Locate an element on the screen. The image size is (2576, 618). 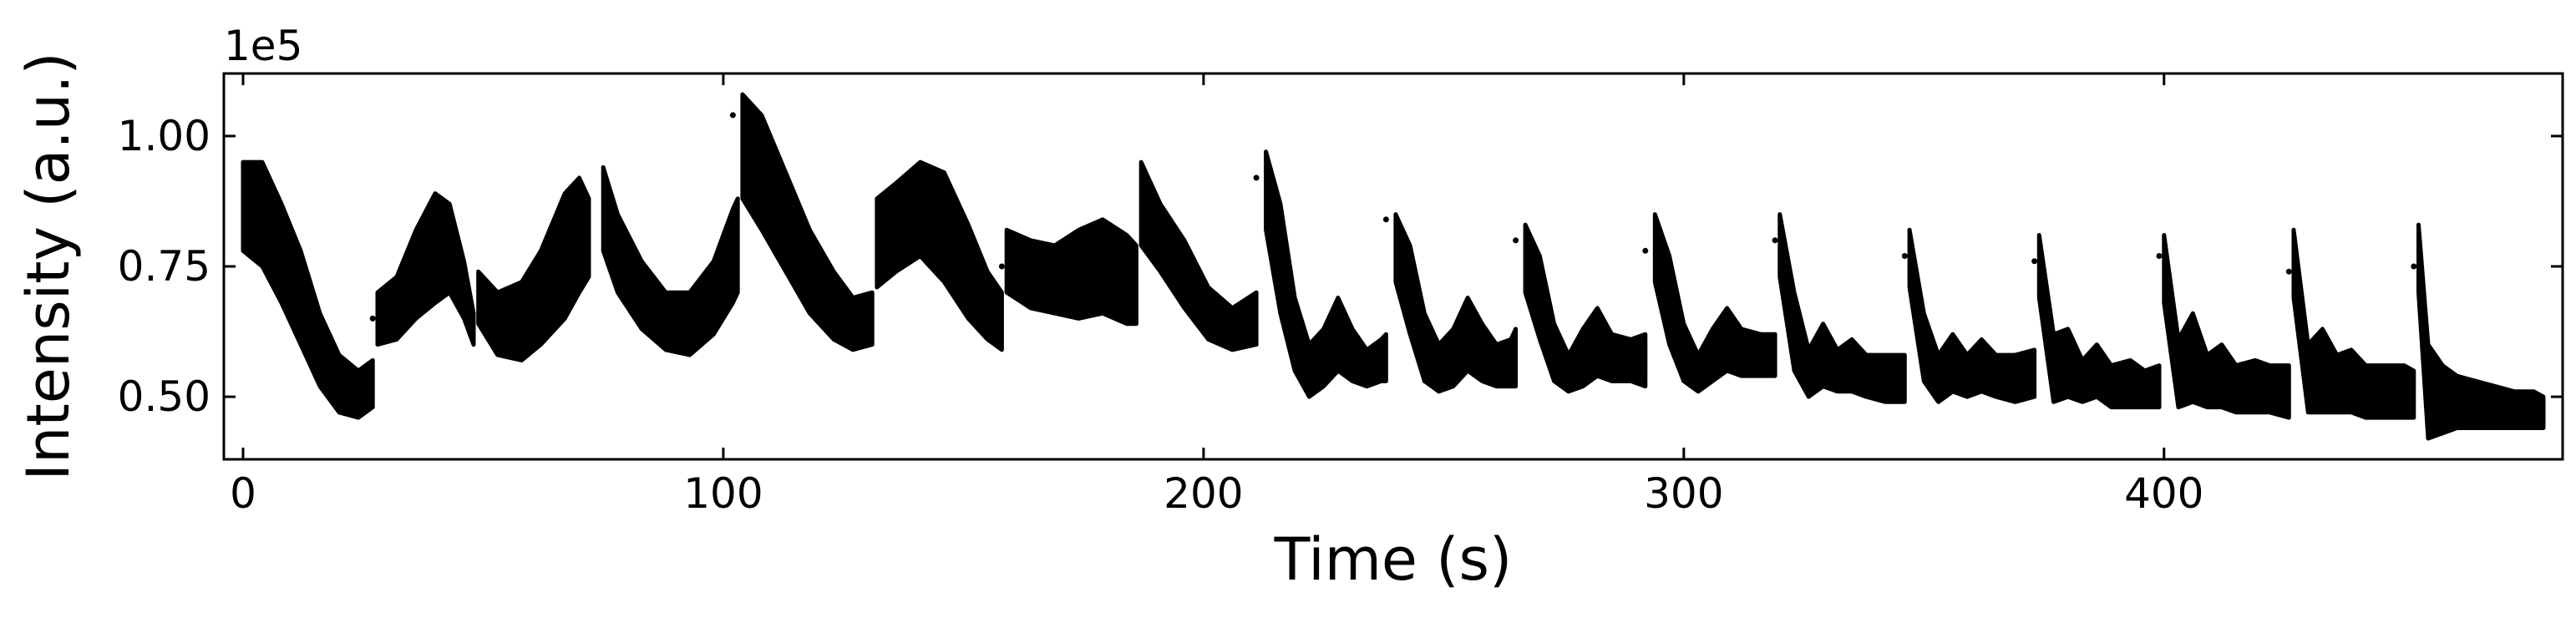
x-tick-label: 200 is located at coordinates (1203, 494).